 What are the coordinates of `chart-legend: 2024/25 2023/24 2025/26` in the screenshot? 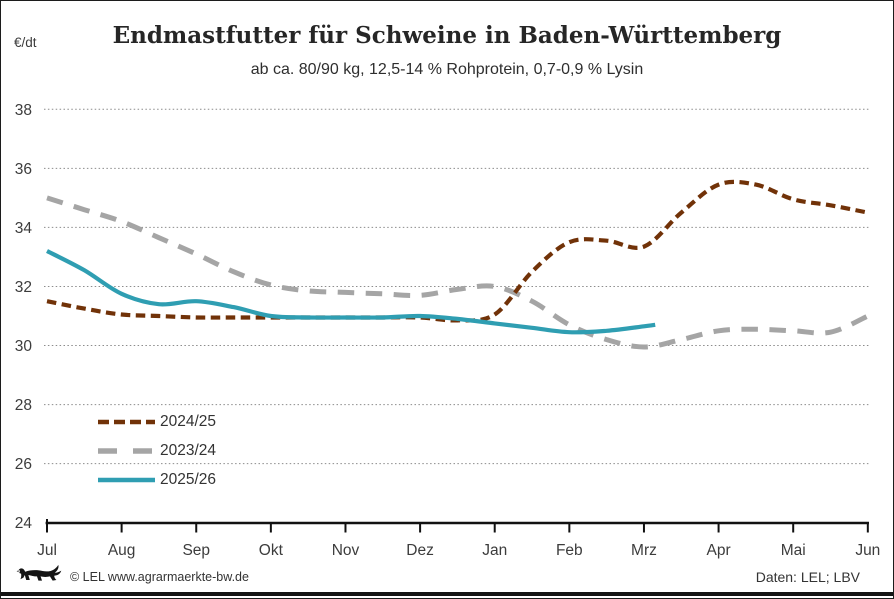 It's located at (157, 450).